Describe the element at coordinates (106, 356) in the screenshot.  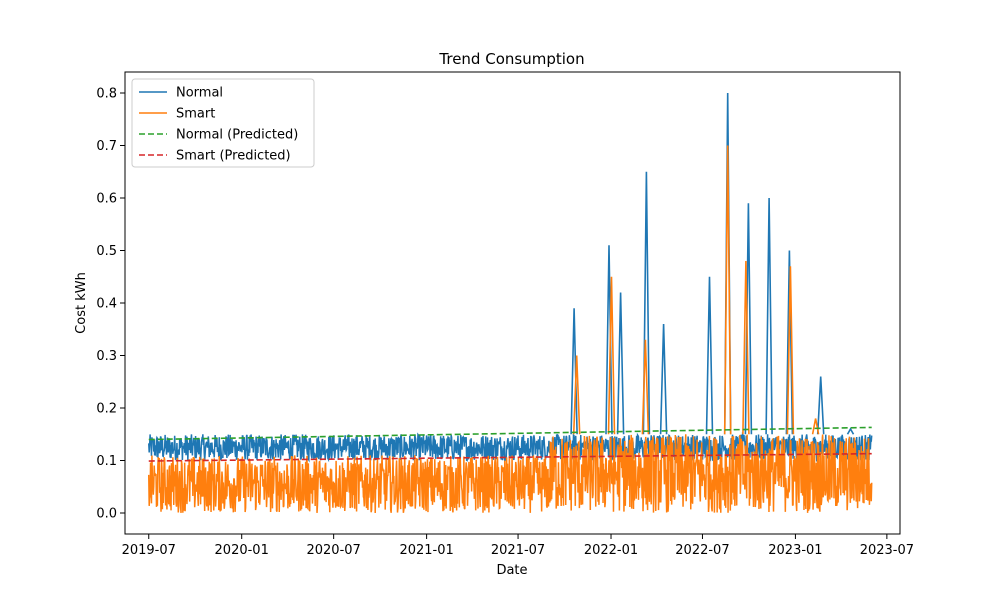
I see `y-tick-label-3: 0.3` at that location.